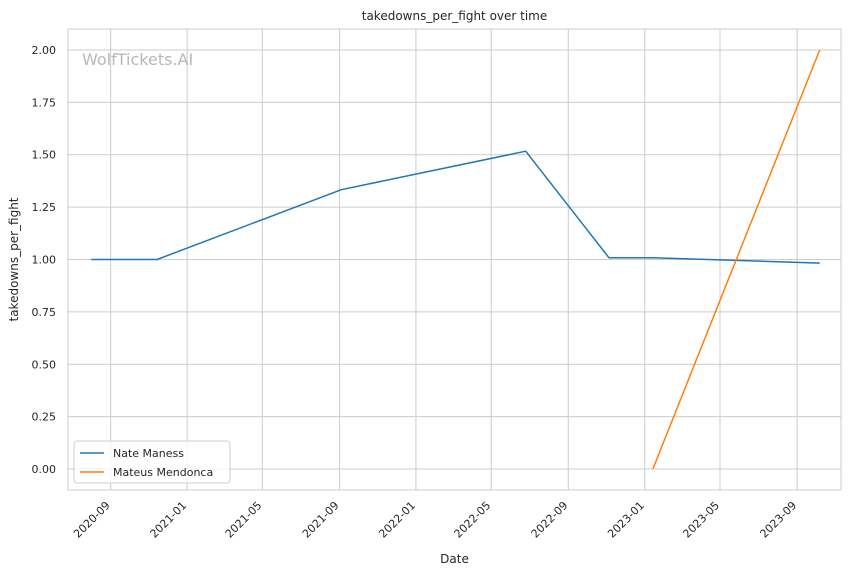  I want to click on y-tick-label: 1.50, so click(44, 155).